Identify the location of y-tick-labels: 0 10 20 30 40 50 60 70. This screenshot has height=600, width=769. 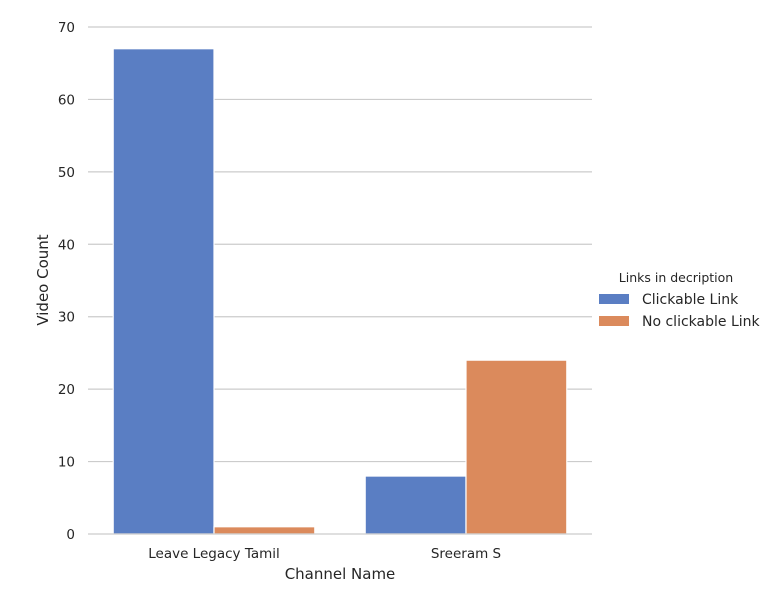
(66, 281).